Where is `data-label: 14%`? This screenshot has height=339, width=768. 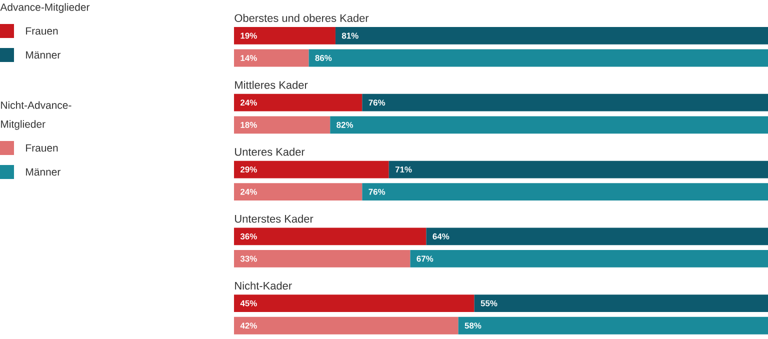 data-label: 14% is located at coordinates (248, 58).